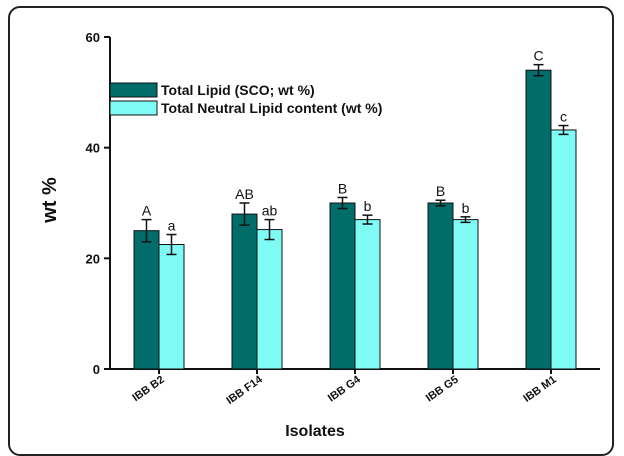 This screenshot has height=456, width=624. Describe the element at coordinates (563, 117) in the screenshot. I see `significance-letter: c` at that location.